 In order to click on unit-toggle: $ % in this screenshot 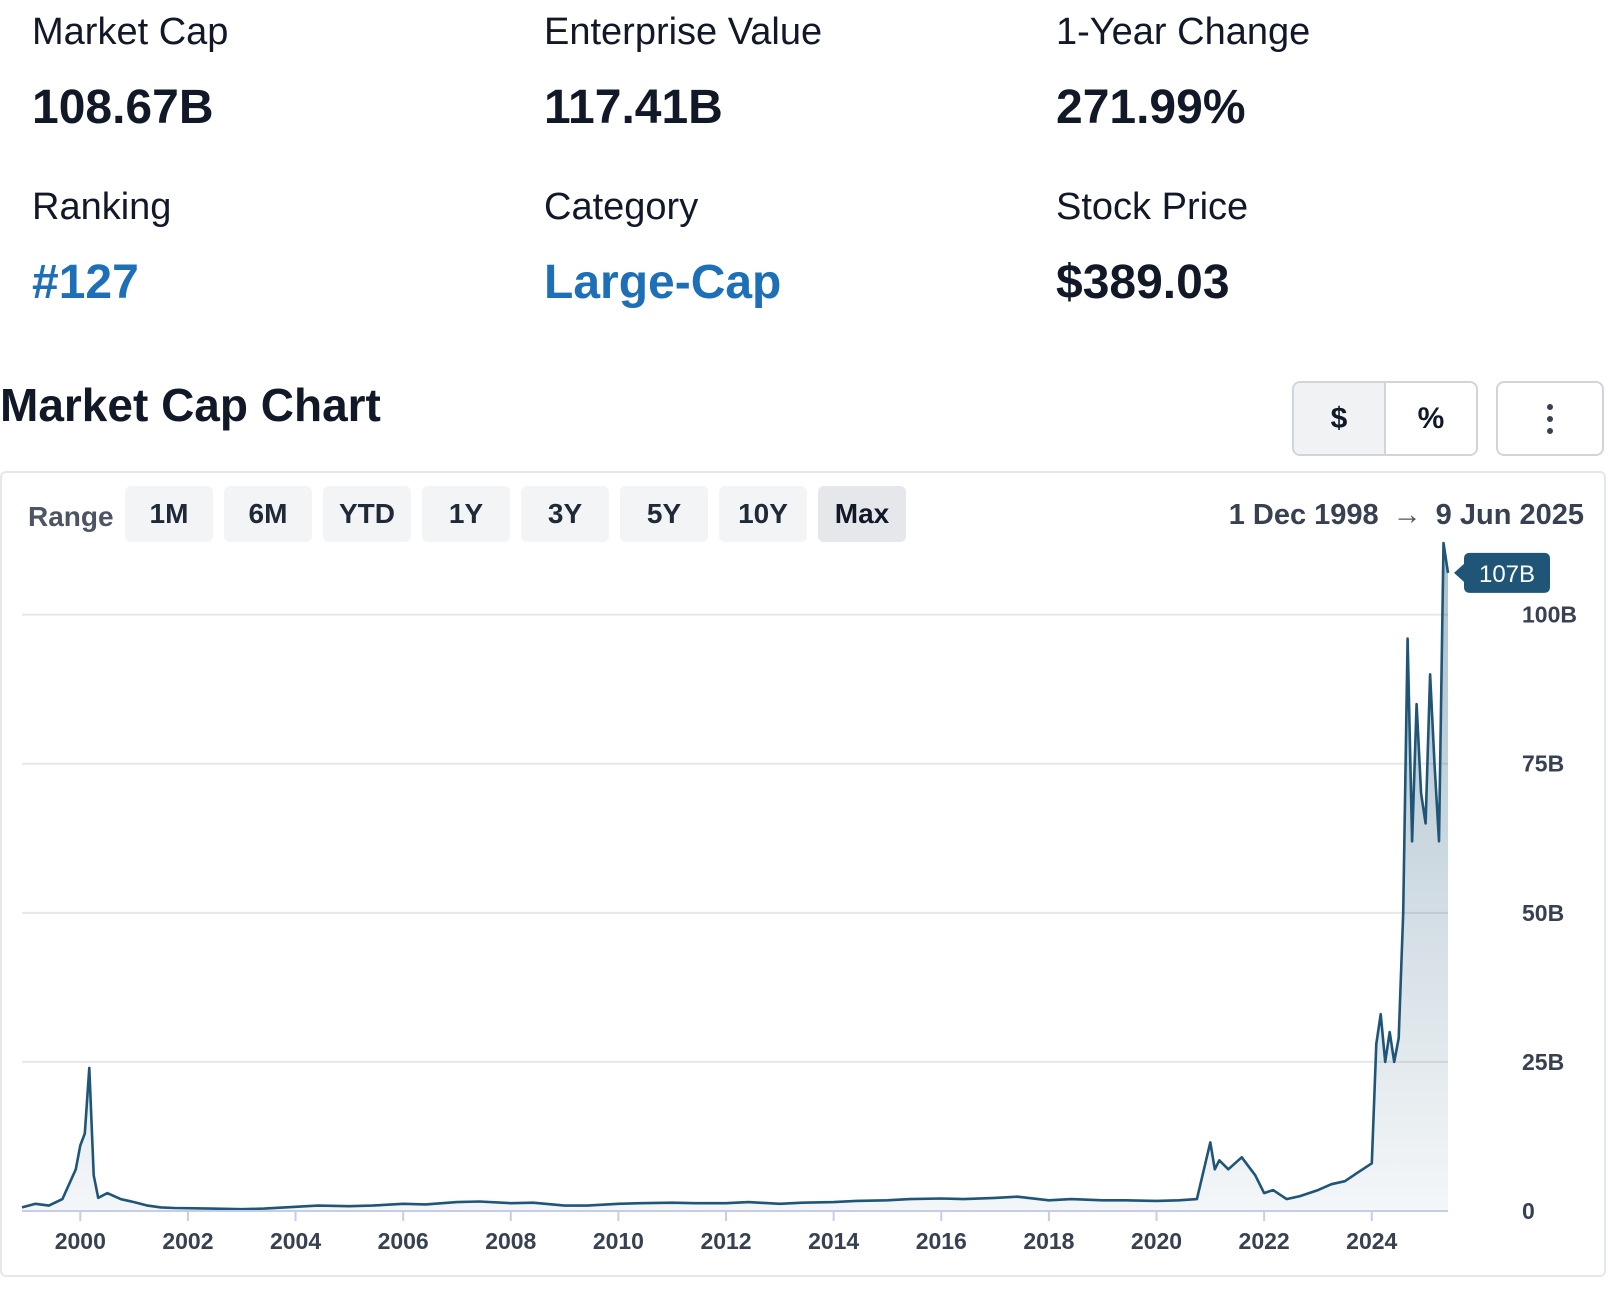, I will do `click(1385, 418)`.